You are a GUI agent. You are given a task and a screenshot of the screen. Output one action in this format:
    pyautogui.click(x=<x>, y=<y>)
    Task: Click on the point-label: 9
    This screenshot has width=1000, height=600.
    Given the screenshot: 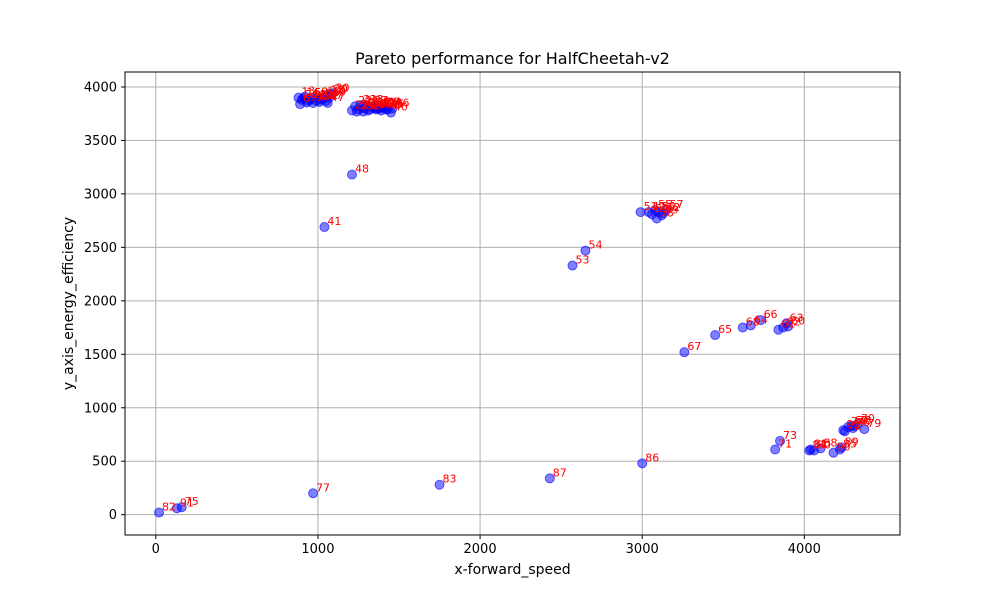 What is the action you would take?
    pyautogui.click(x=327, y=94)
    